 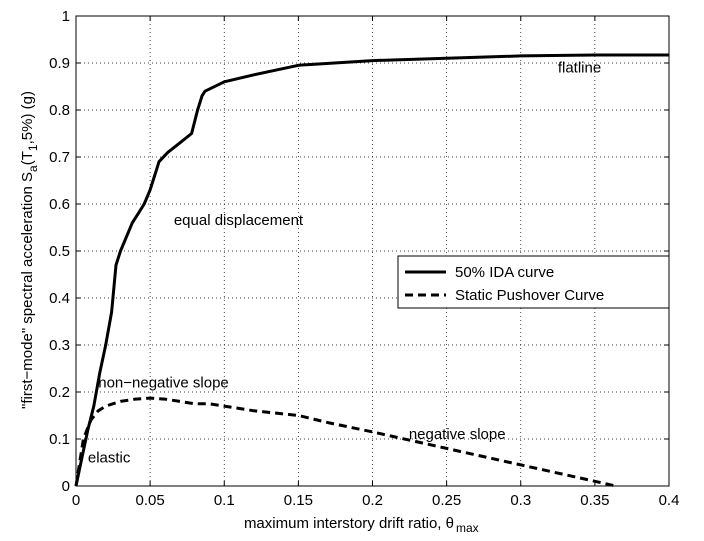 What do you see at coordinates (59, 110) in the screenshot?
I see `y-tick-label: 0.8` at bounding box center [59, 110].